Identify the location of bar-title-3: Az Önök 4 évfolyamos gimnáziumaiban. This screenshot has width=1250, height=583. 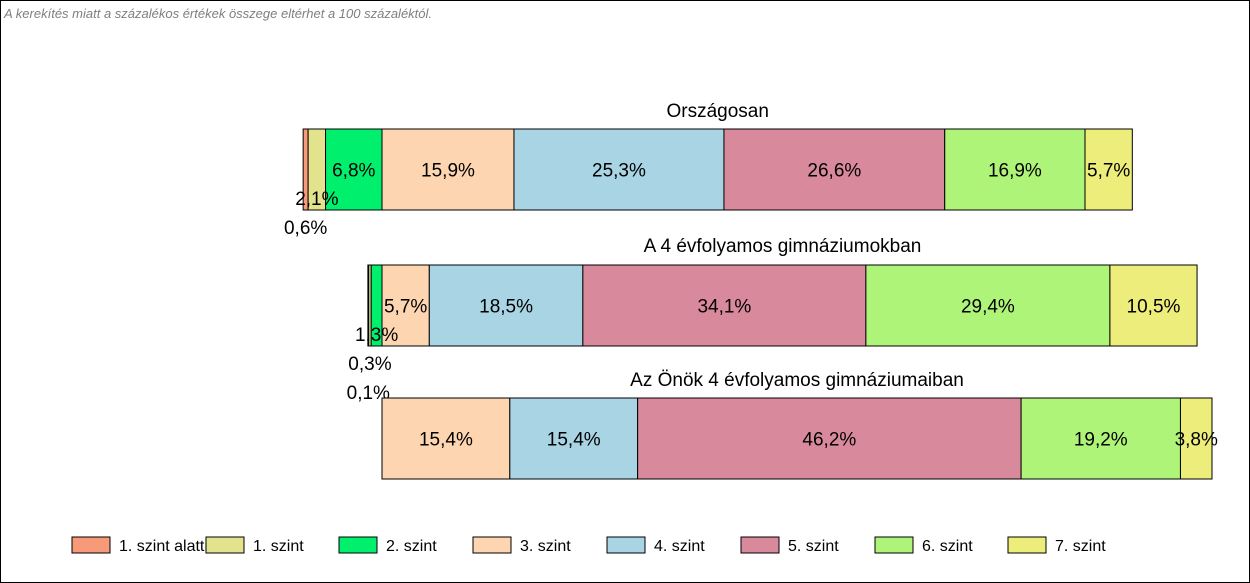
(797, 380).